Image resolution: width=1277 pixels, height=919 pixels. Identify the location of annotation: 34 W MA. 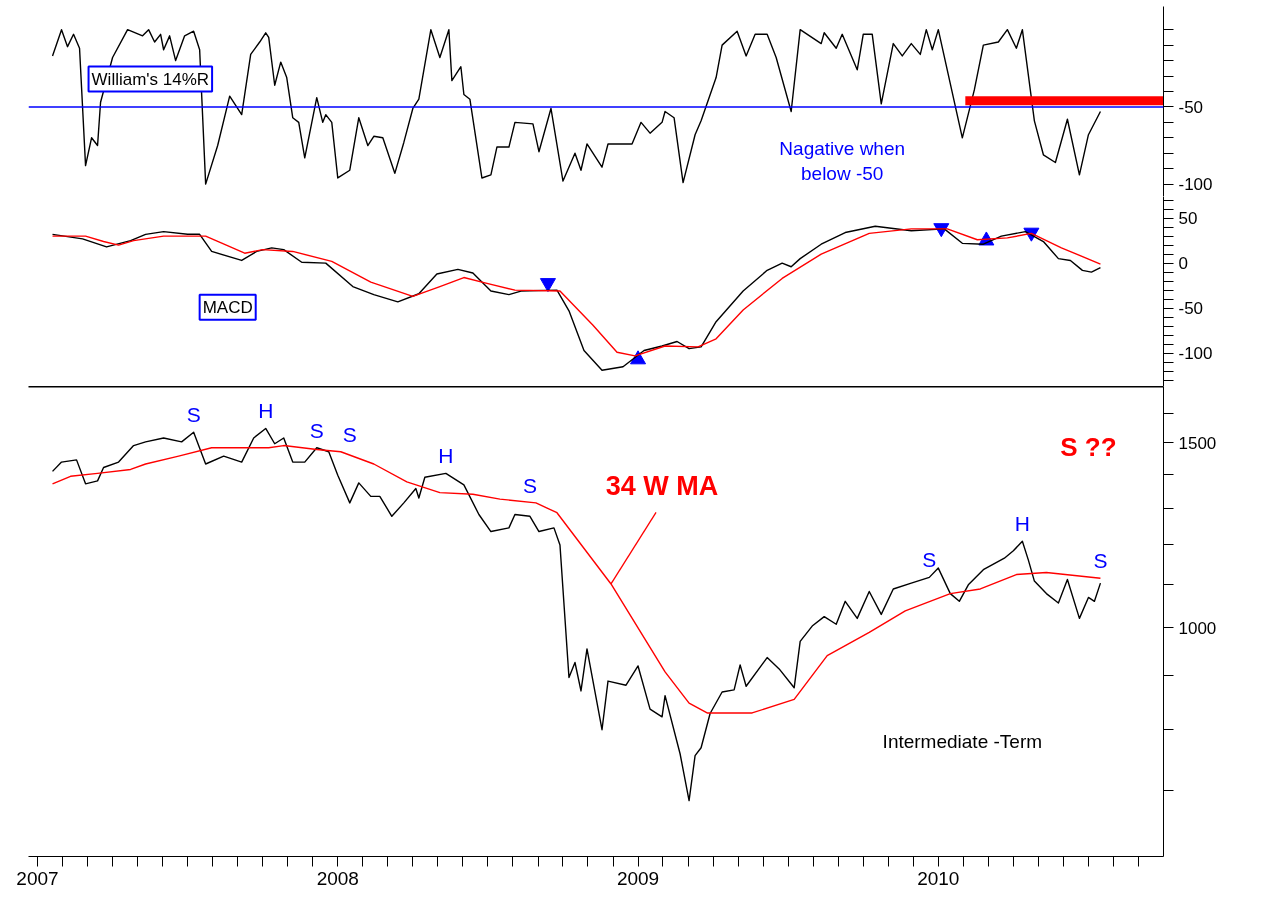
(662, 485).